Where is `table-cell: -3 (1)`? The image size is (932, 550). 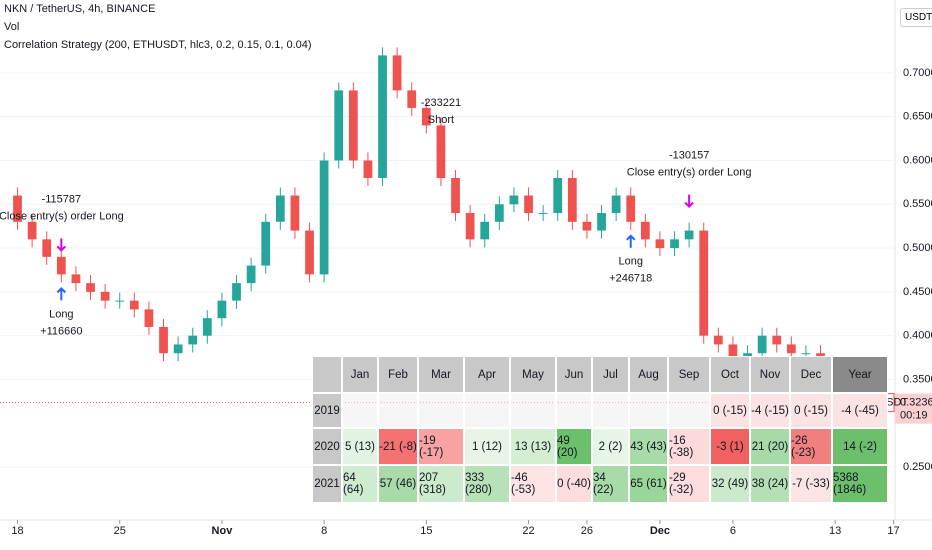 table-cell: -3 (1) is located at coordinates (730, 446).